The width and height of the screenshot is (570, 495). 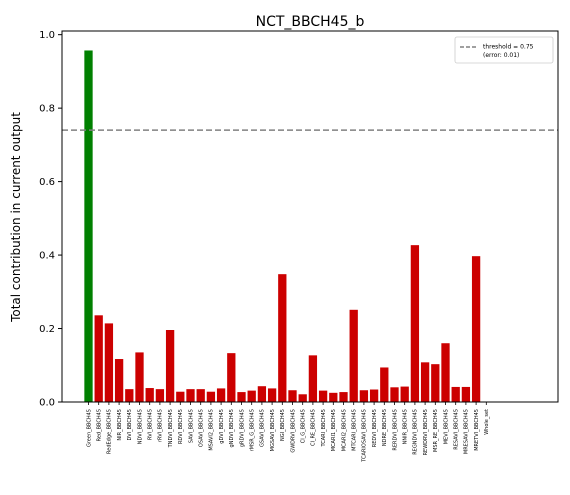 I want to click on x-tick-label-34: MSR_RE_BBCH45, so click(x=436, y=430).